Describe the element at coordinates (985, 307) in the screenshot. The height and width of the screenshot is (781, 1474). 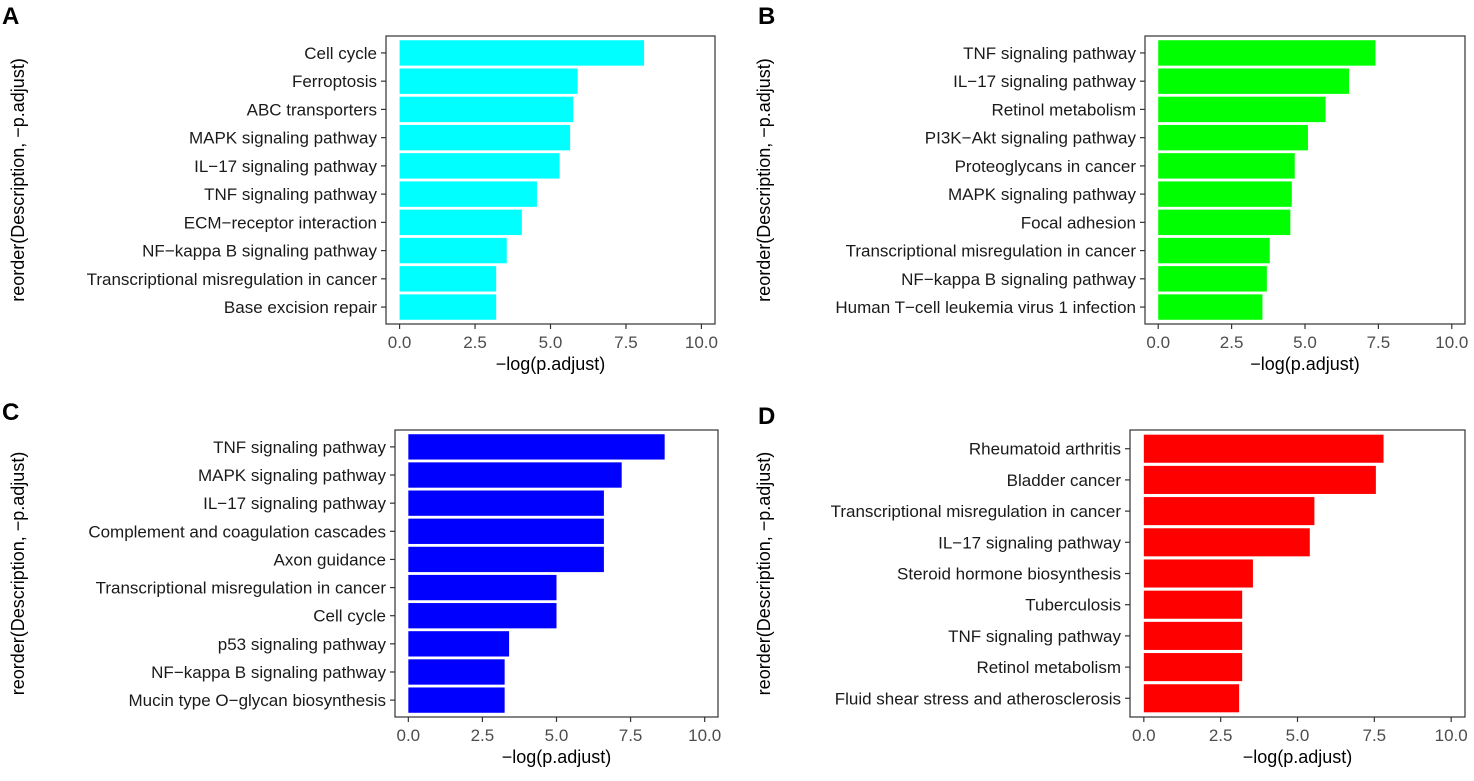
I see `category-label: Human T−cell leukemia virus 1 infection` at that location.